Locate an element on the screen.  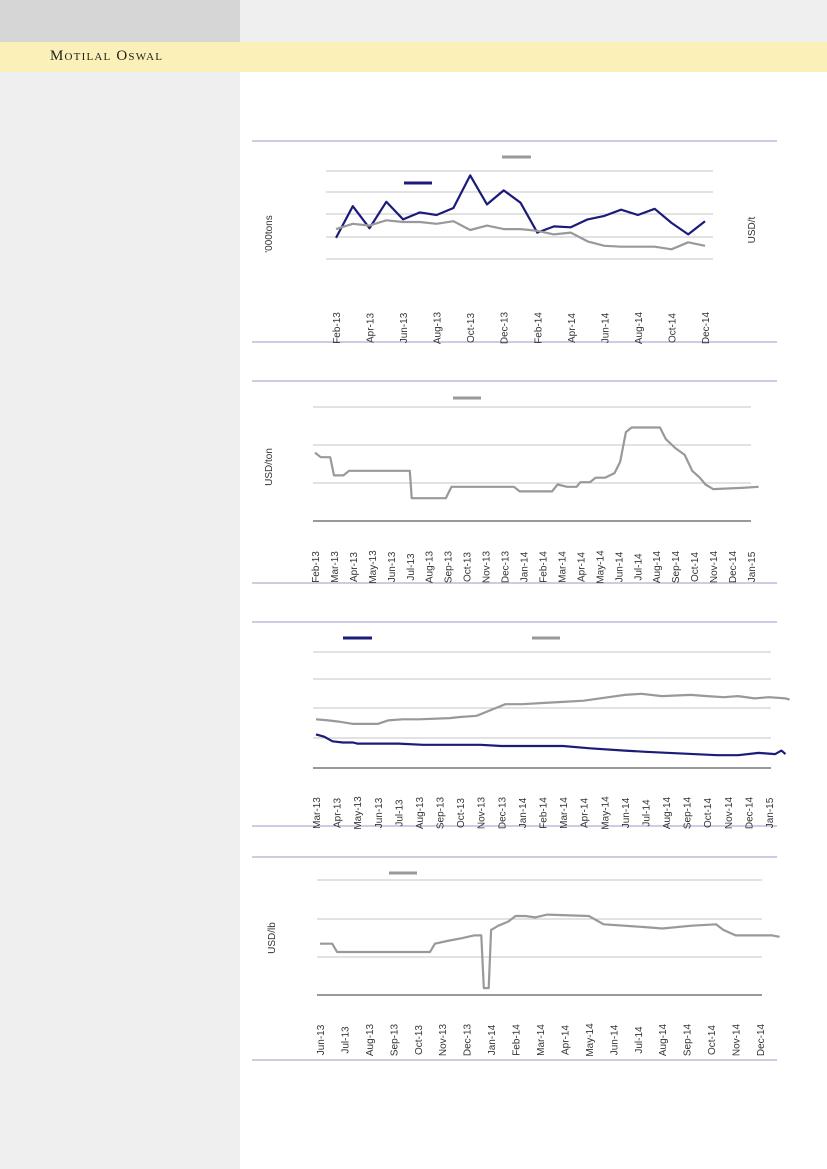
chart-3-x-tick-label: Mar-13 is located at coordinates (317, 813).